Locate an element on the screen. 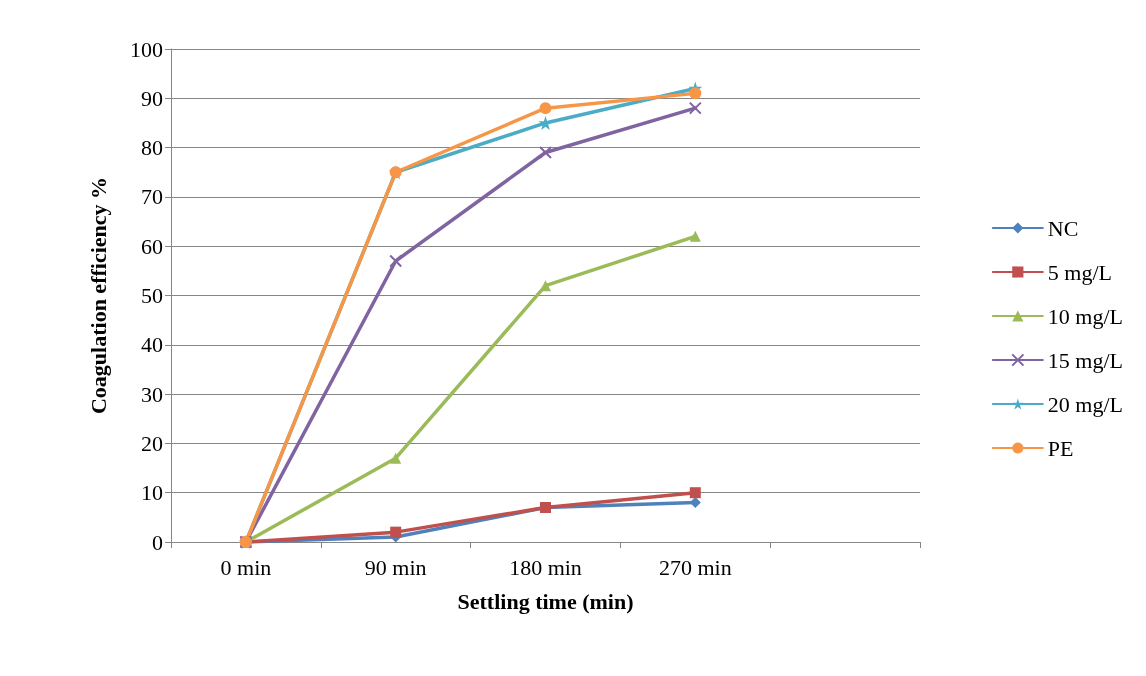 This screenshot has height=676, width=1146. y-tick-label: 60 is located at coordinates (152, 246).